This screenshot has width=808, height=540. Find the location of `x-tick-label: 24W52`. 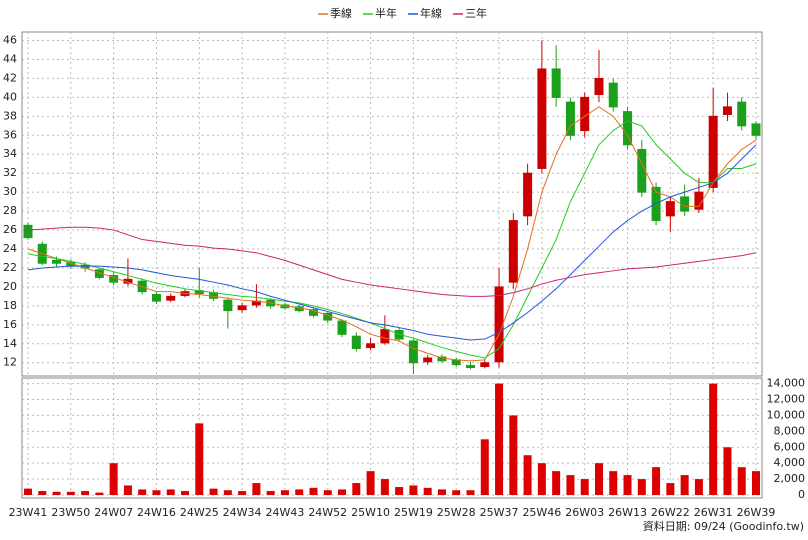

x-tick-label: 24W52 is located at coordinates (327, 512).